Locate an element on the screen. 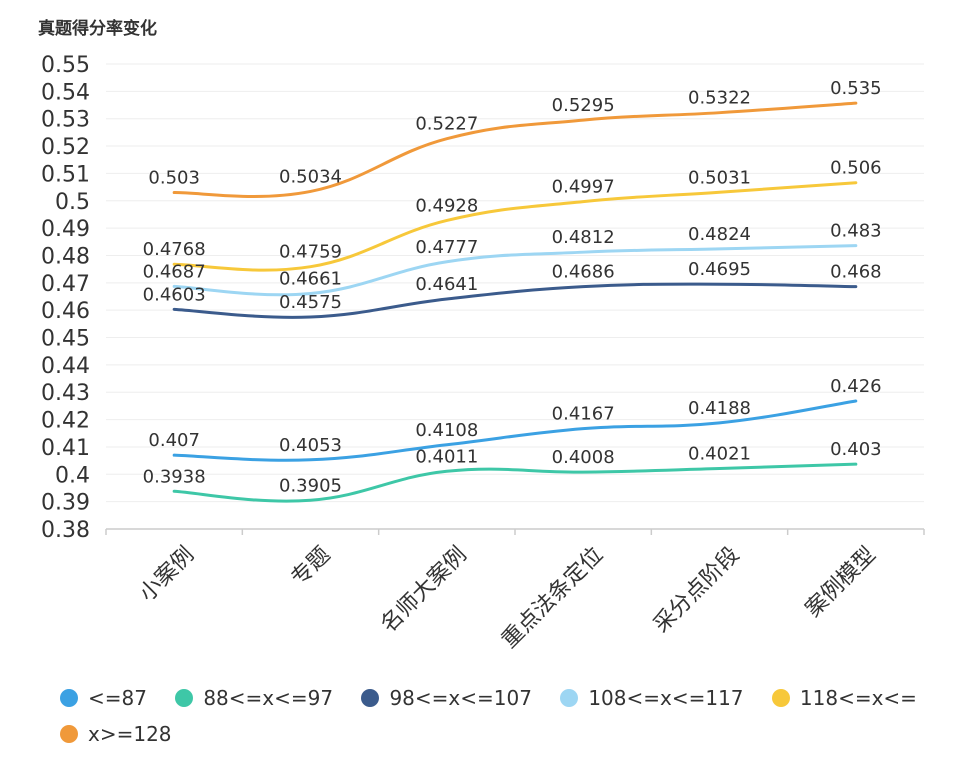 This screenshot has height=758, width=968. y-tick-label: 0.53 is located at coordinates (65, 120).